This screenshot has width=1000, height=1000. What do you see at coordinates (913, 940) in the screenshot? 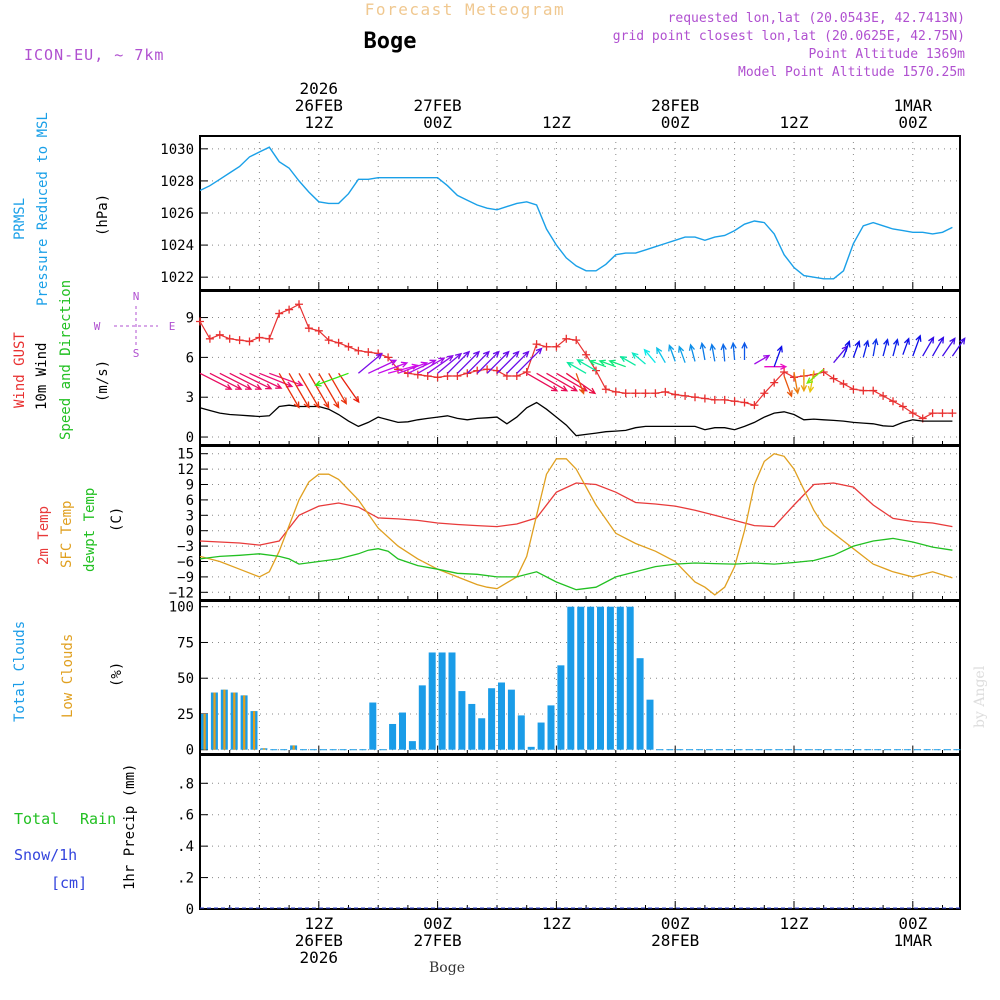
I see `time-label-bottom: 1MAR` at bounding box center [913, 940].